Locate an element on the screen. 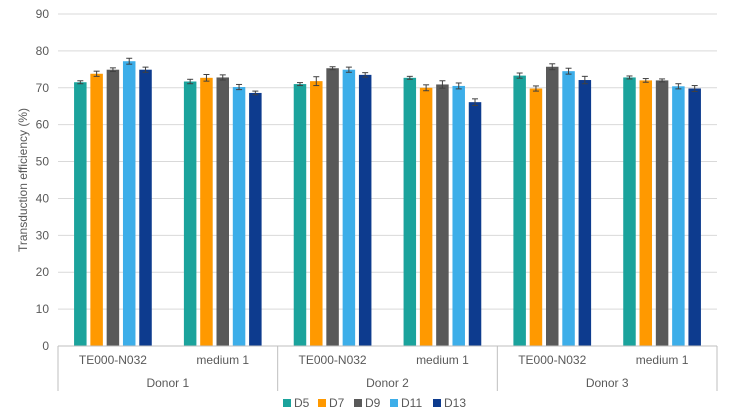 This screenshot has width=729, height=419. legend-label: D7 is located at coordinates (337, 403).